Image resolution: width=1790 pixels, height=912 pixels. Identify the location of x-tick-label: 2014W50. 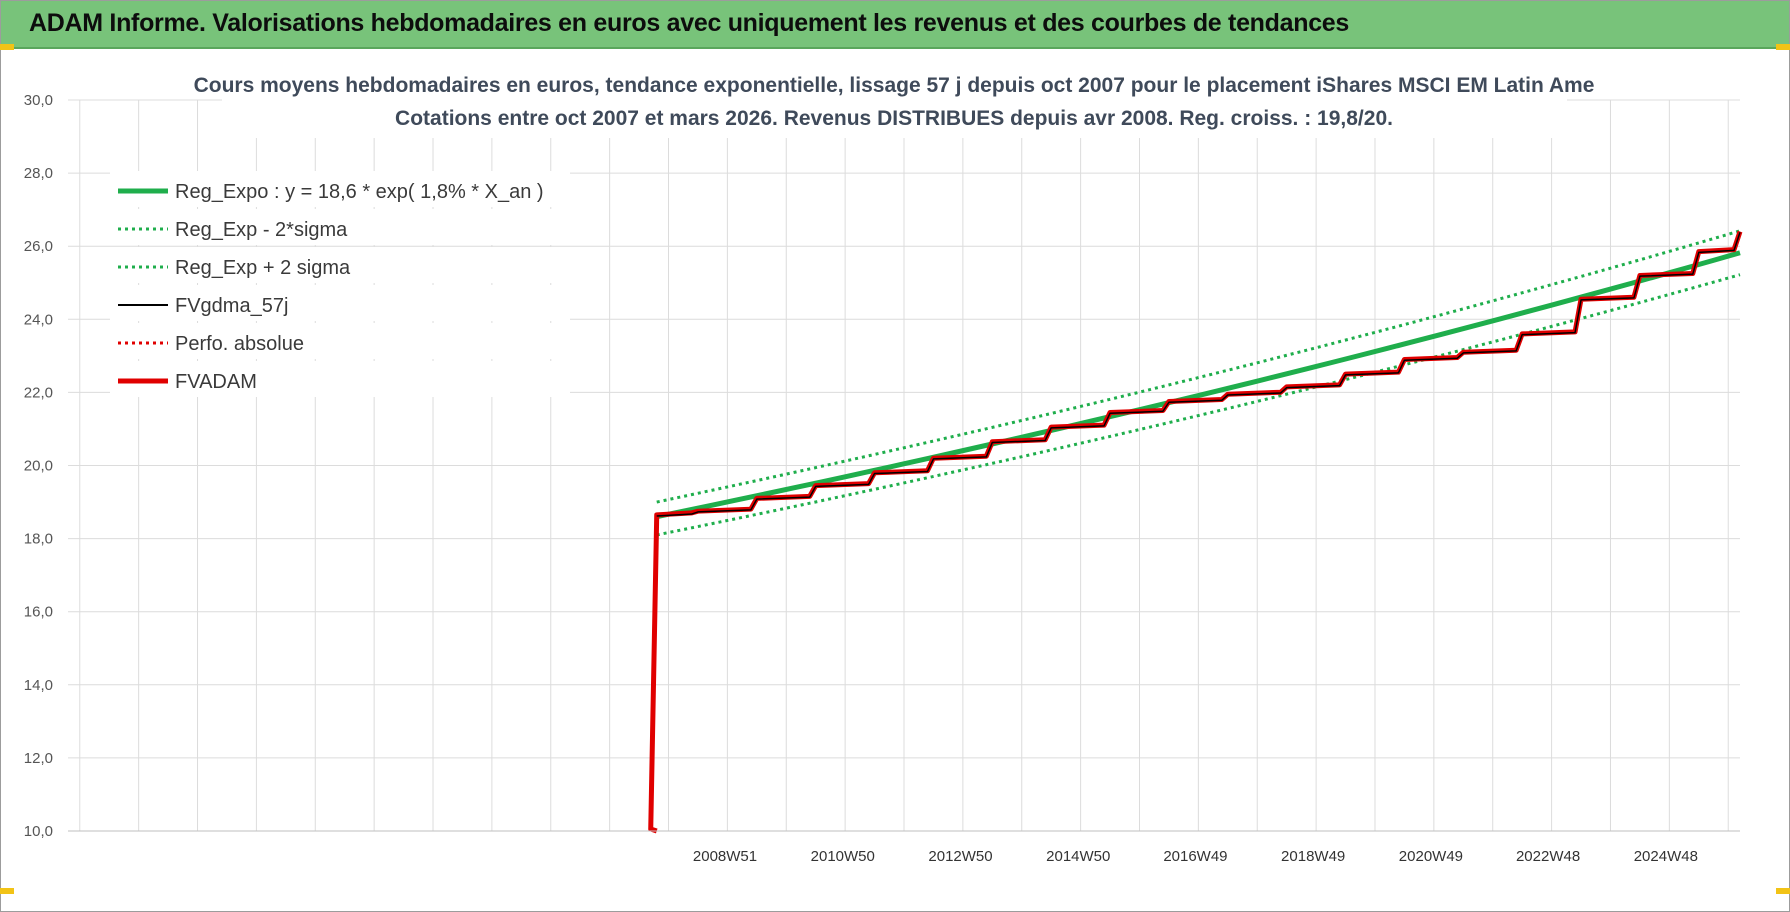
(1078, 856).